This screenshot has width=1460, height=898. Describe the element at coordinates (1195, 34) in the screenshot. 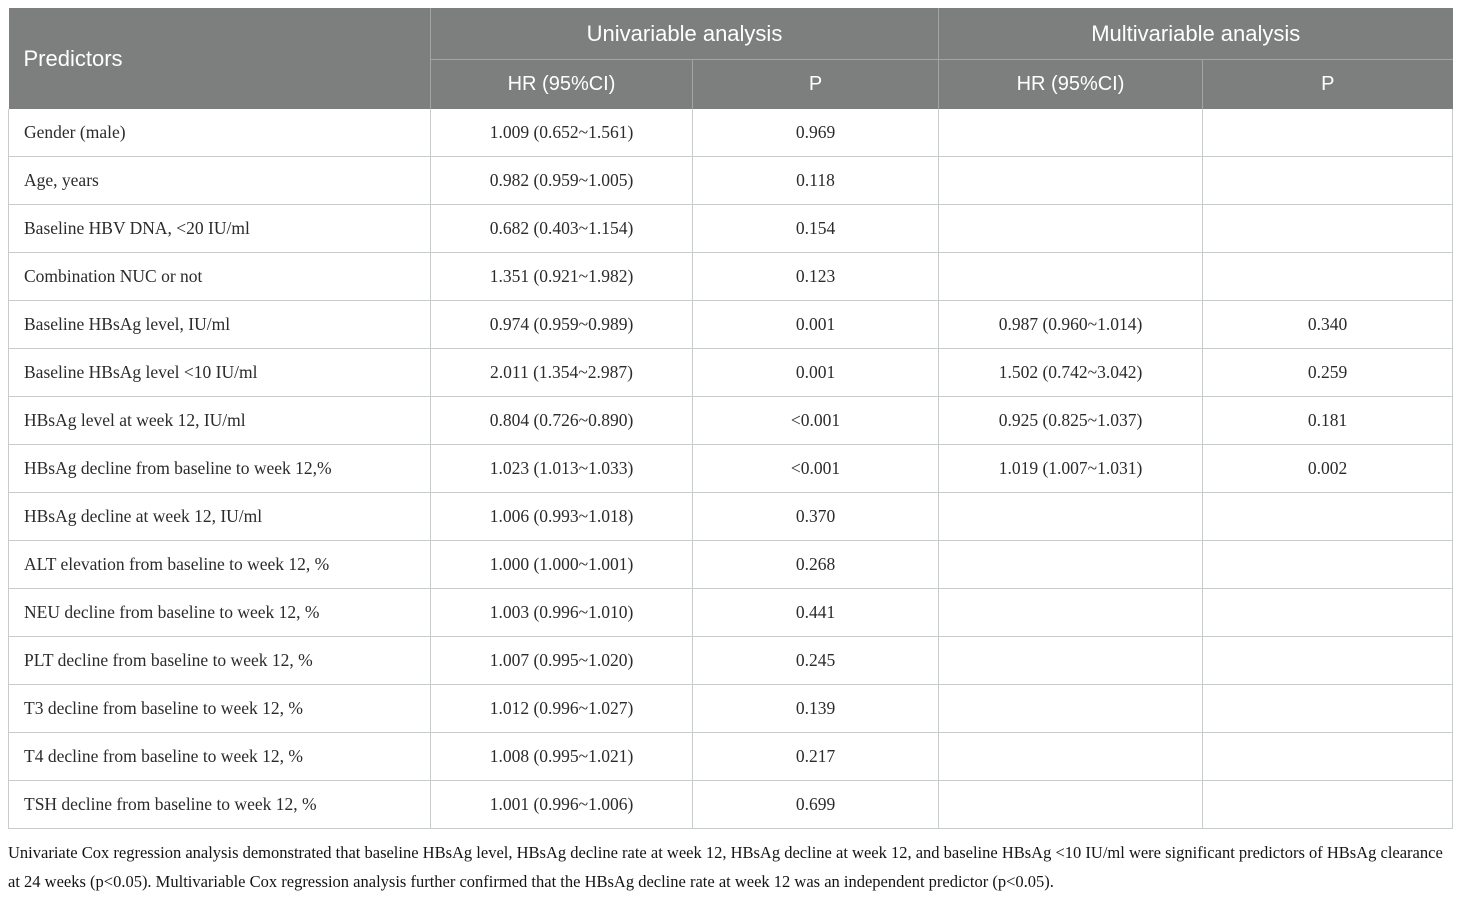

I see `header-multivariable-analysis: Multivariable analysis` at that location.